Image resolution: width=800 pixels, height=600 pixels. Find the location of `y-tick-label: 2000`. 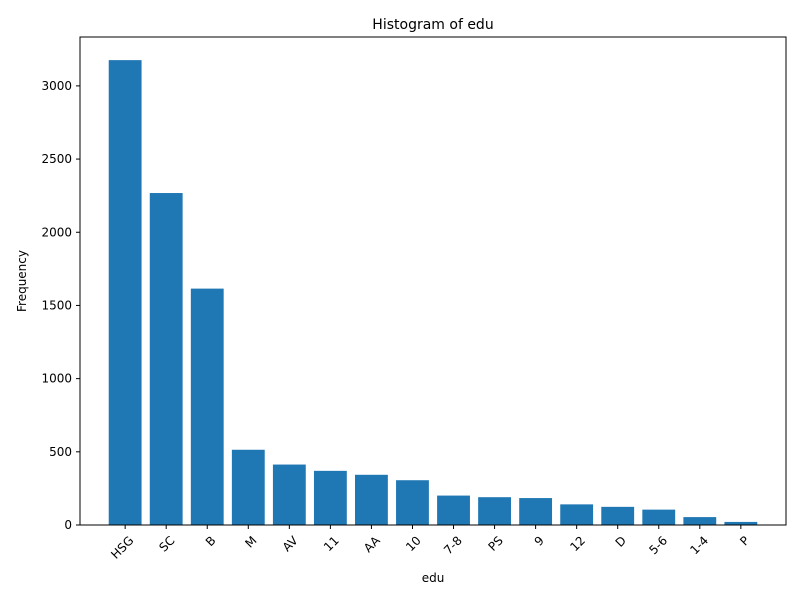

y-tick-label: 2000 is located at coordinates (56, 232).